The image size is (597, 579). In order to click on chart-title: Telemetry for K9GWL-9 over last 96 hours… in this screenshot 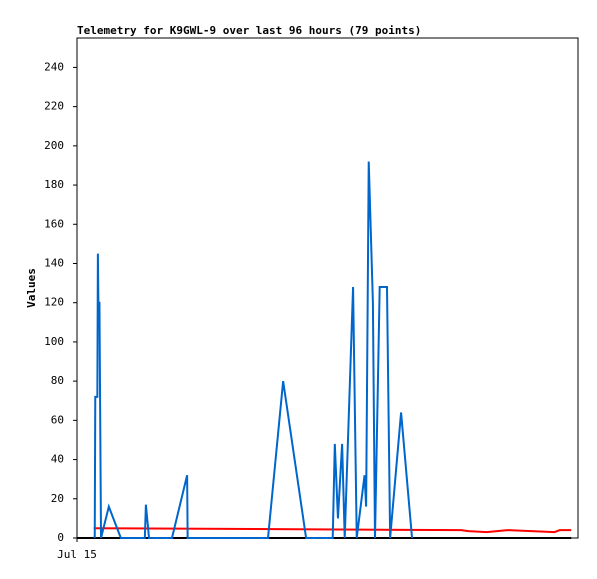, I will do `click(249, 30)`.